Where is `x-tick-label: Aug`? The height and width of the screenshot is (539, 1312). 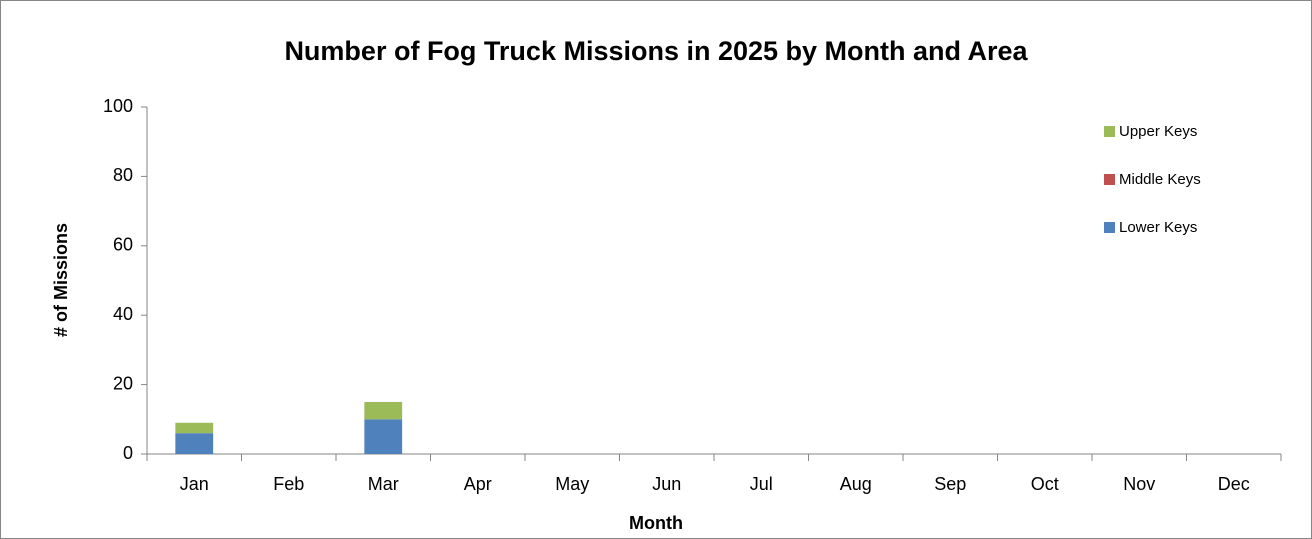 x-tick-label: Aug is located at coordinates (856, 484).